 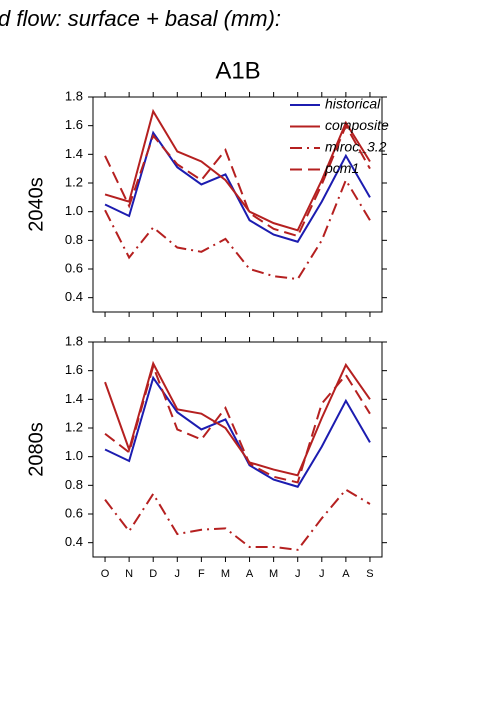 What do you see at coordinates (237, 70) in the screenshot?
I see `chart-subtitle: A1B` at bounding box center [237, 70].